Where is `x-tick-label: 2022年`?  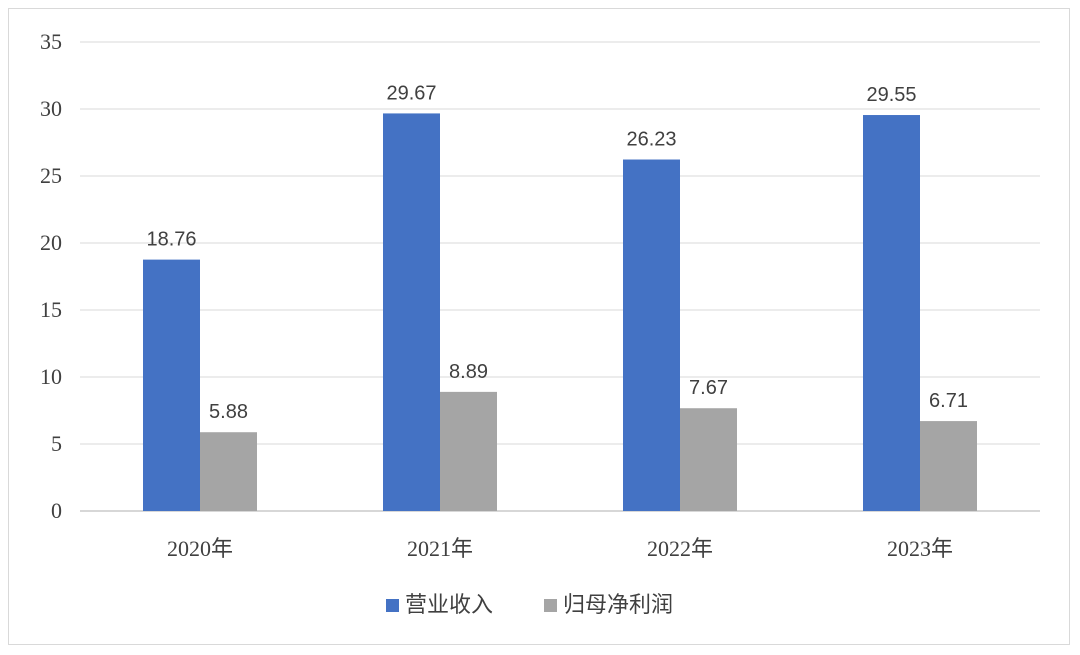
x-tick-label: 2022年 is located at coordinates (680, 548).